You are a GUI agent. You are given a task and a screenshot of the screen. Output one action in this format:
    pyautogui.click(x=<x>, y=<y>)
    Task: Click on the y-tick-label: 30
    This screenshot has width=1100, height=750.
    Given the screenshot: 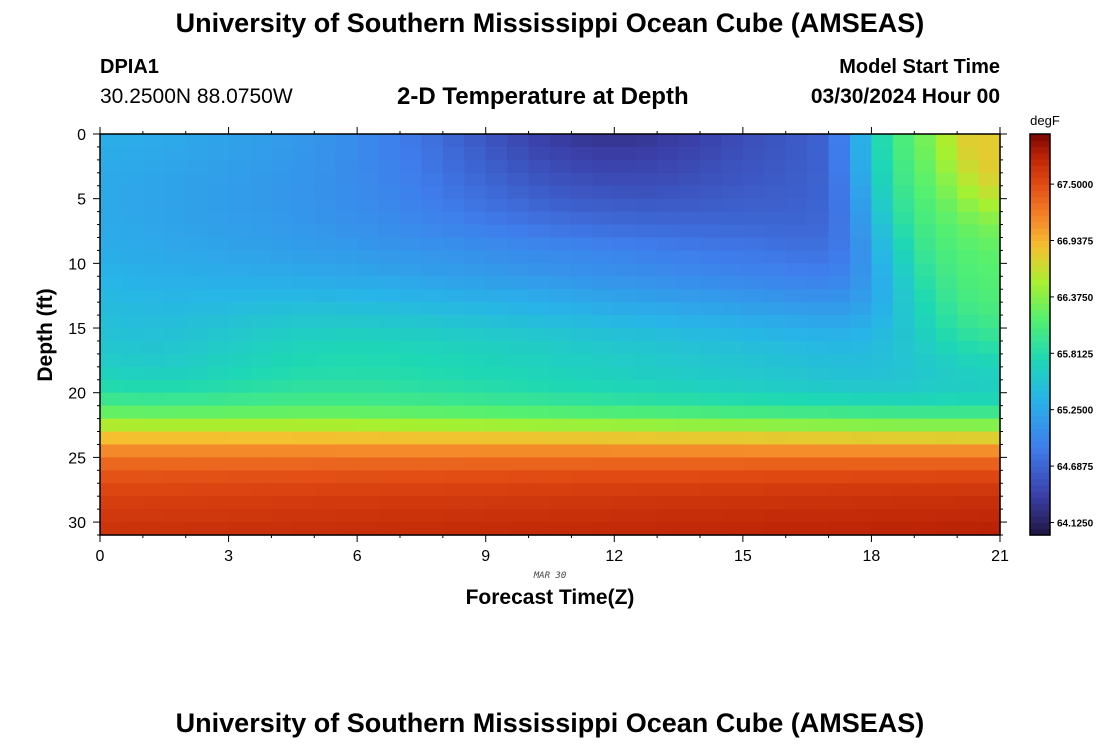 What is the action you would take?
    pyautogui.click(x=77, y=523)
    